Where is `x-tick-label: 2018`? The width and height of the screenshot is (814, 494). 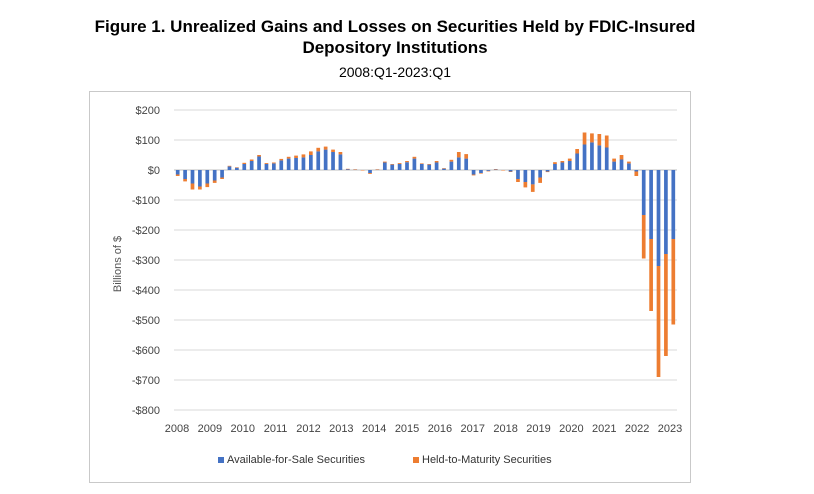 x-tick-label: 2018 is located at coordinates (505, 429).